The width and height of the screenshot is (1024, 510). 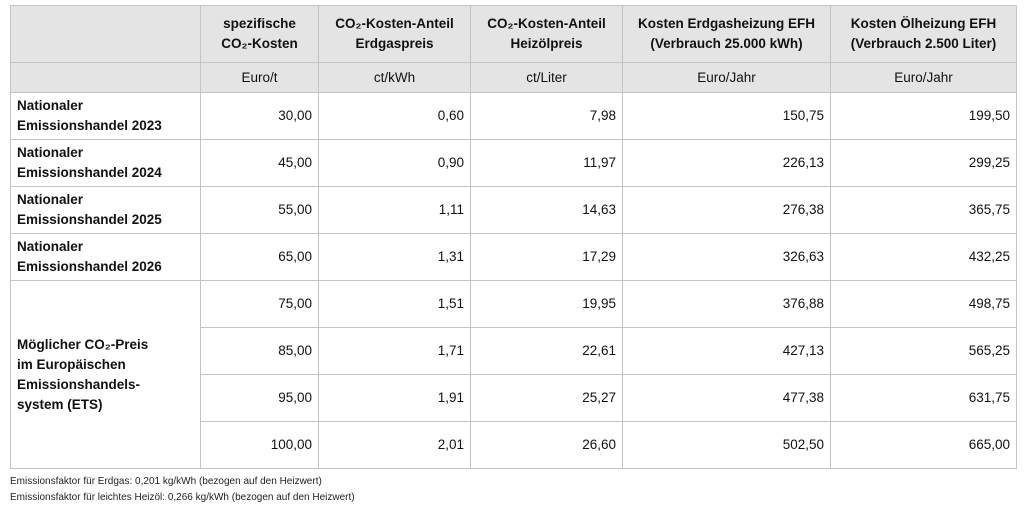 I want to click on data-row: 95,00 1,91 25,27 477,38 631,75, so click(x=514, y=398).